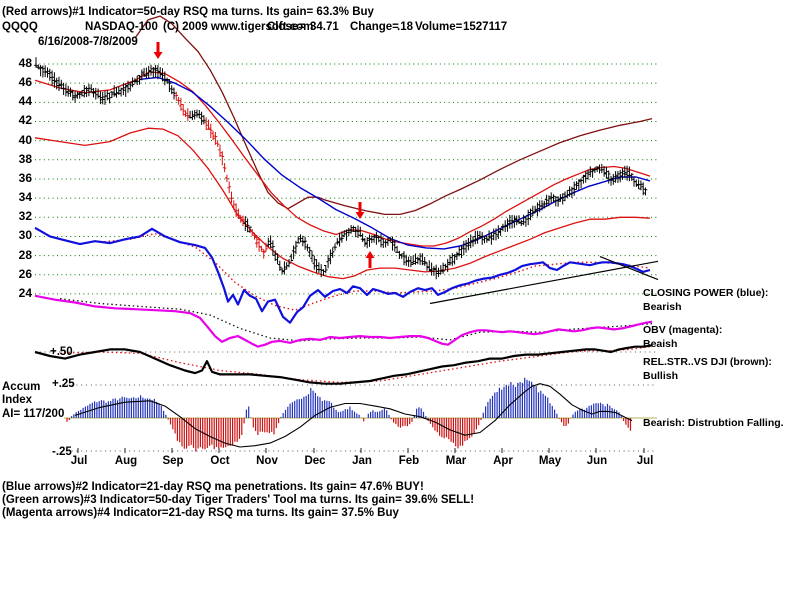  I want to click on change-label: Change=, so click(374, 27).